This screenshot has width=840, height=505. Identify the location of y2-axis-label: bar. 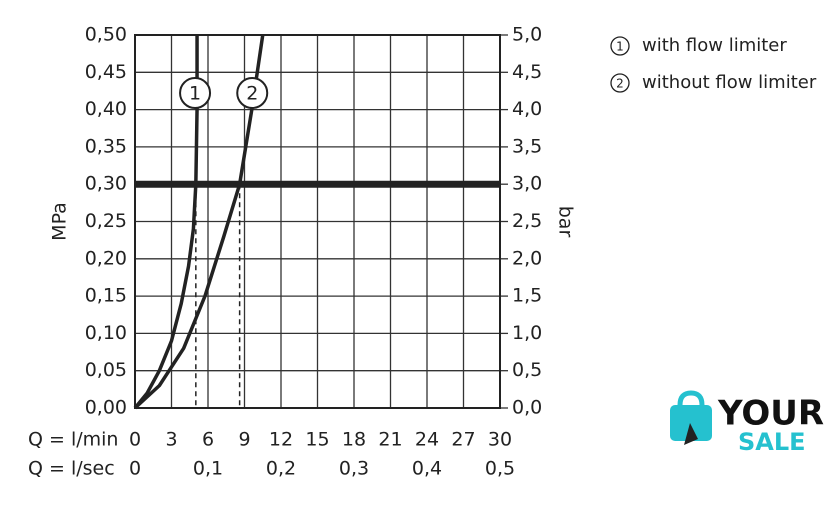
(566, 222).